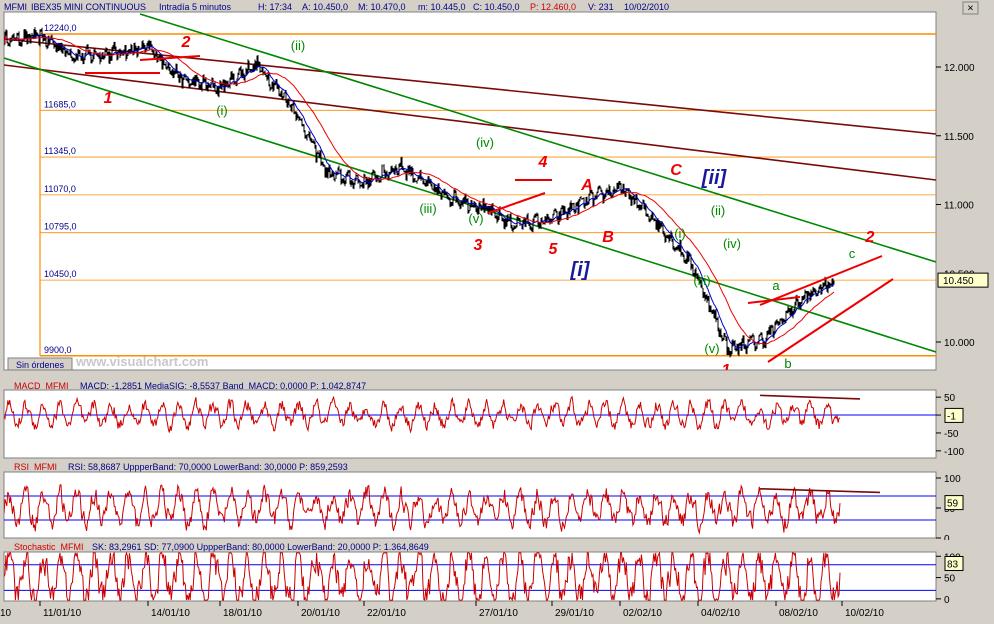 The image size is (994, 624). I want to click on macd-last-label: -1, so click(951, 416).